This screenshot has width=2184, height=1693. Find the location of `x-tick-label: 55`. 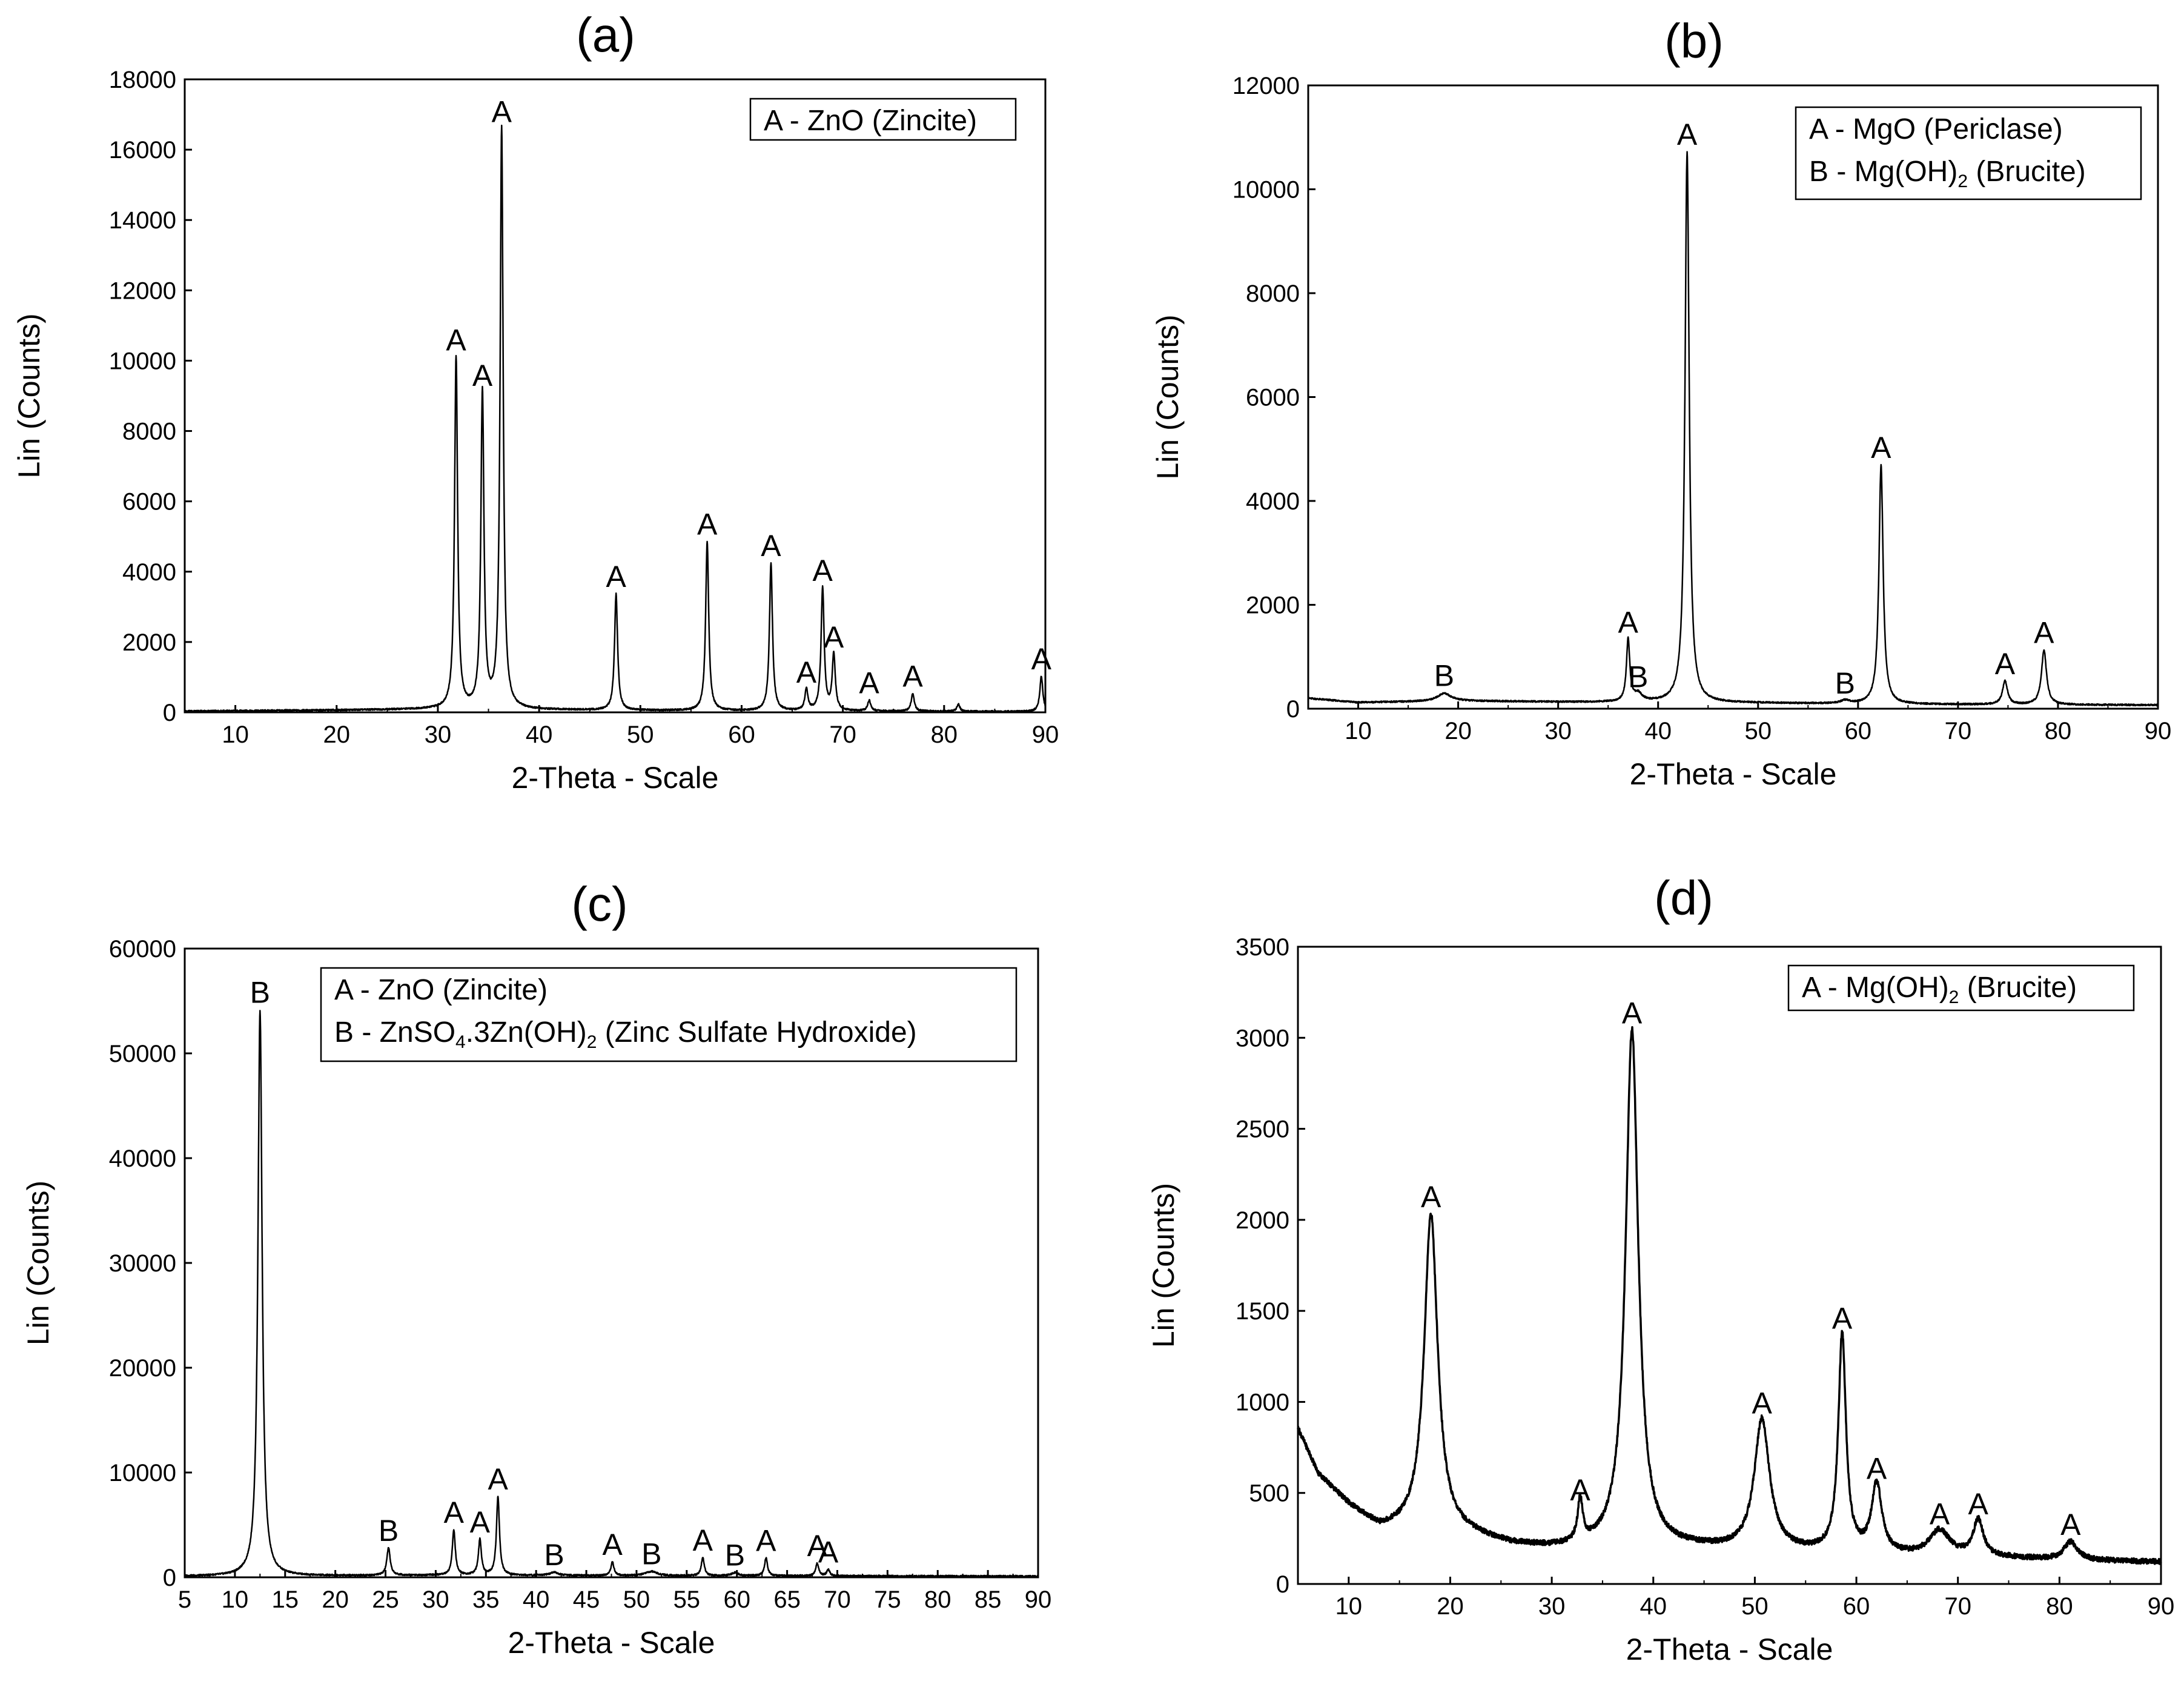

x-tick-label: 55 is located at coordinates (687, 1600).